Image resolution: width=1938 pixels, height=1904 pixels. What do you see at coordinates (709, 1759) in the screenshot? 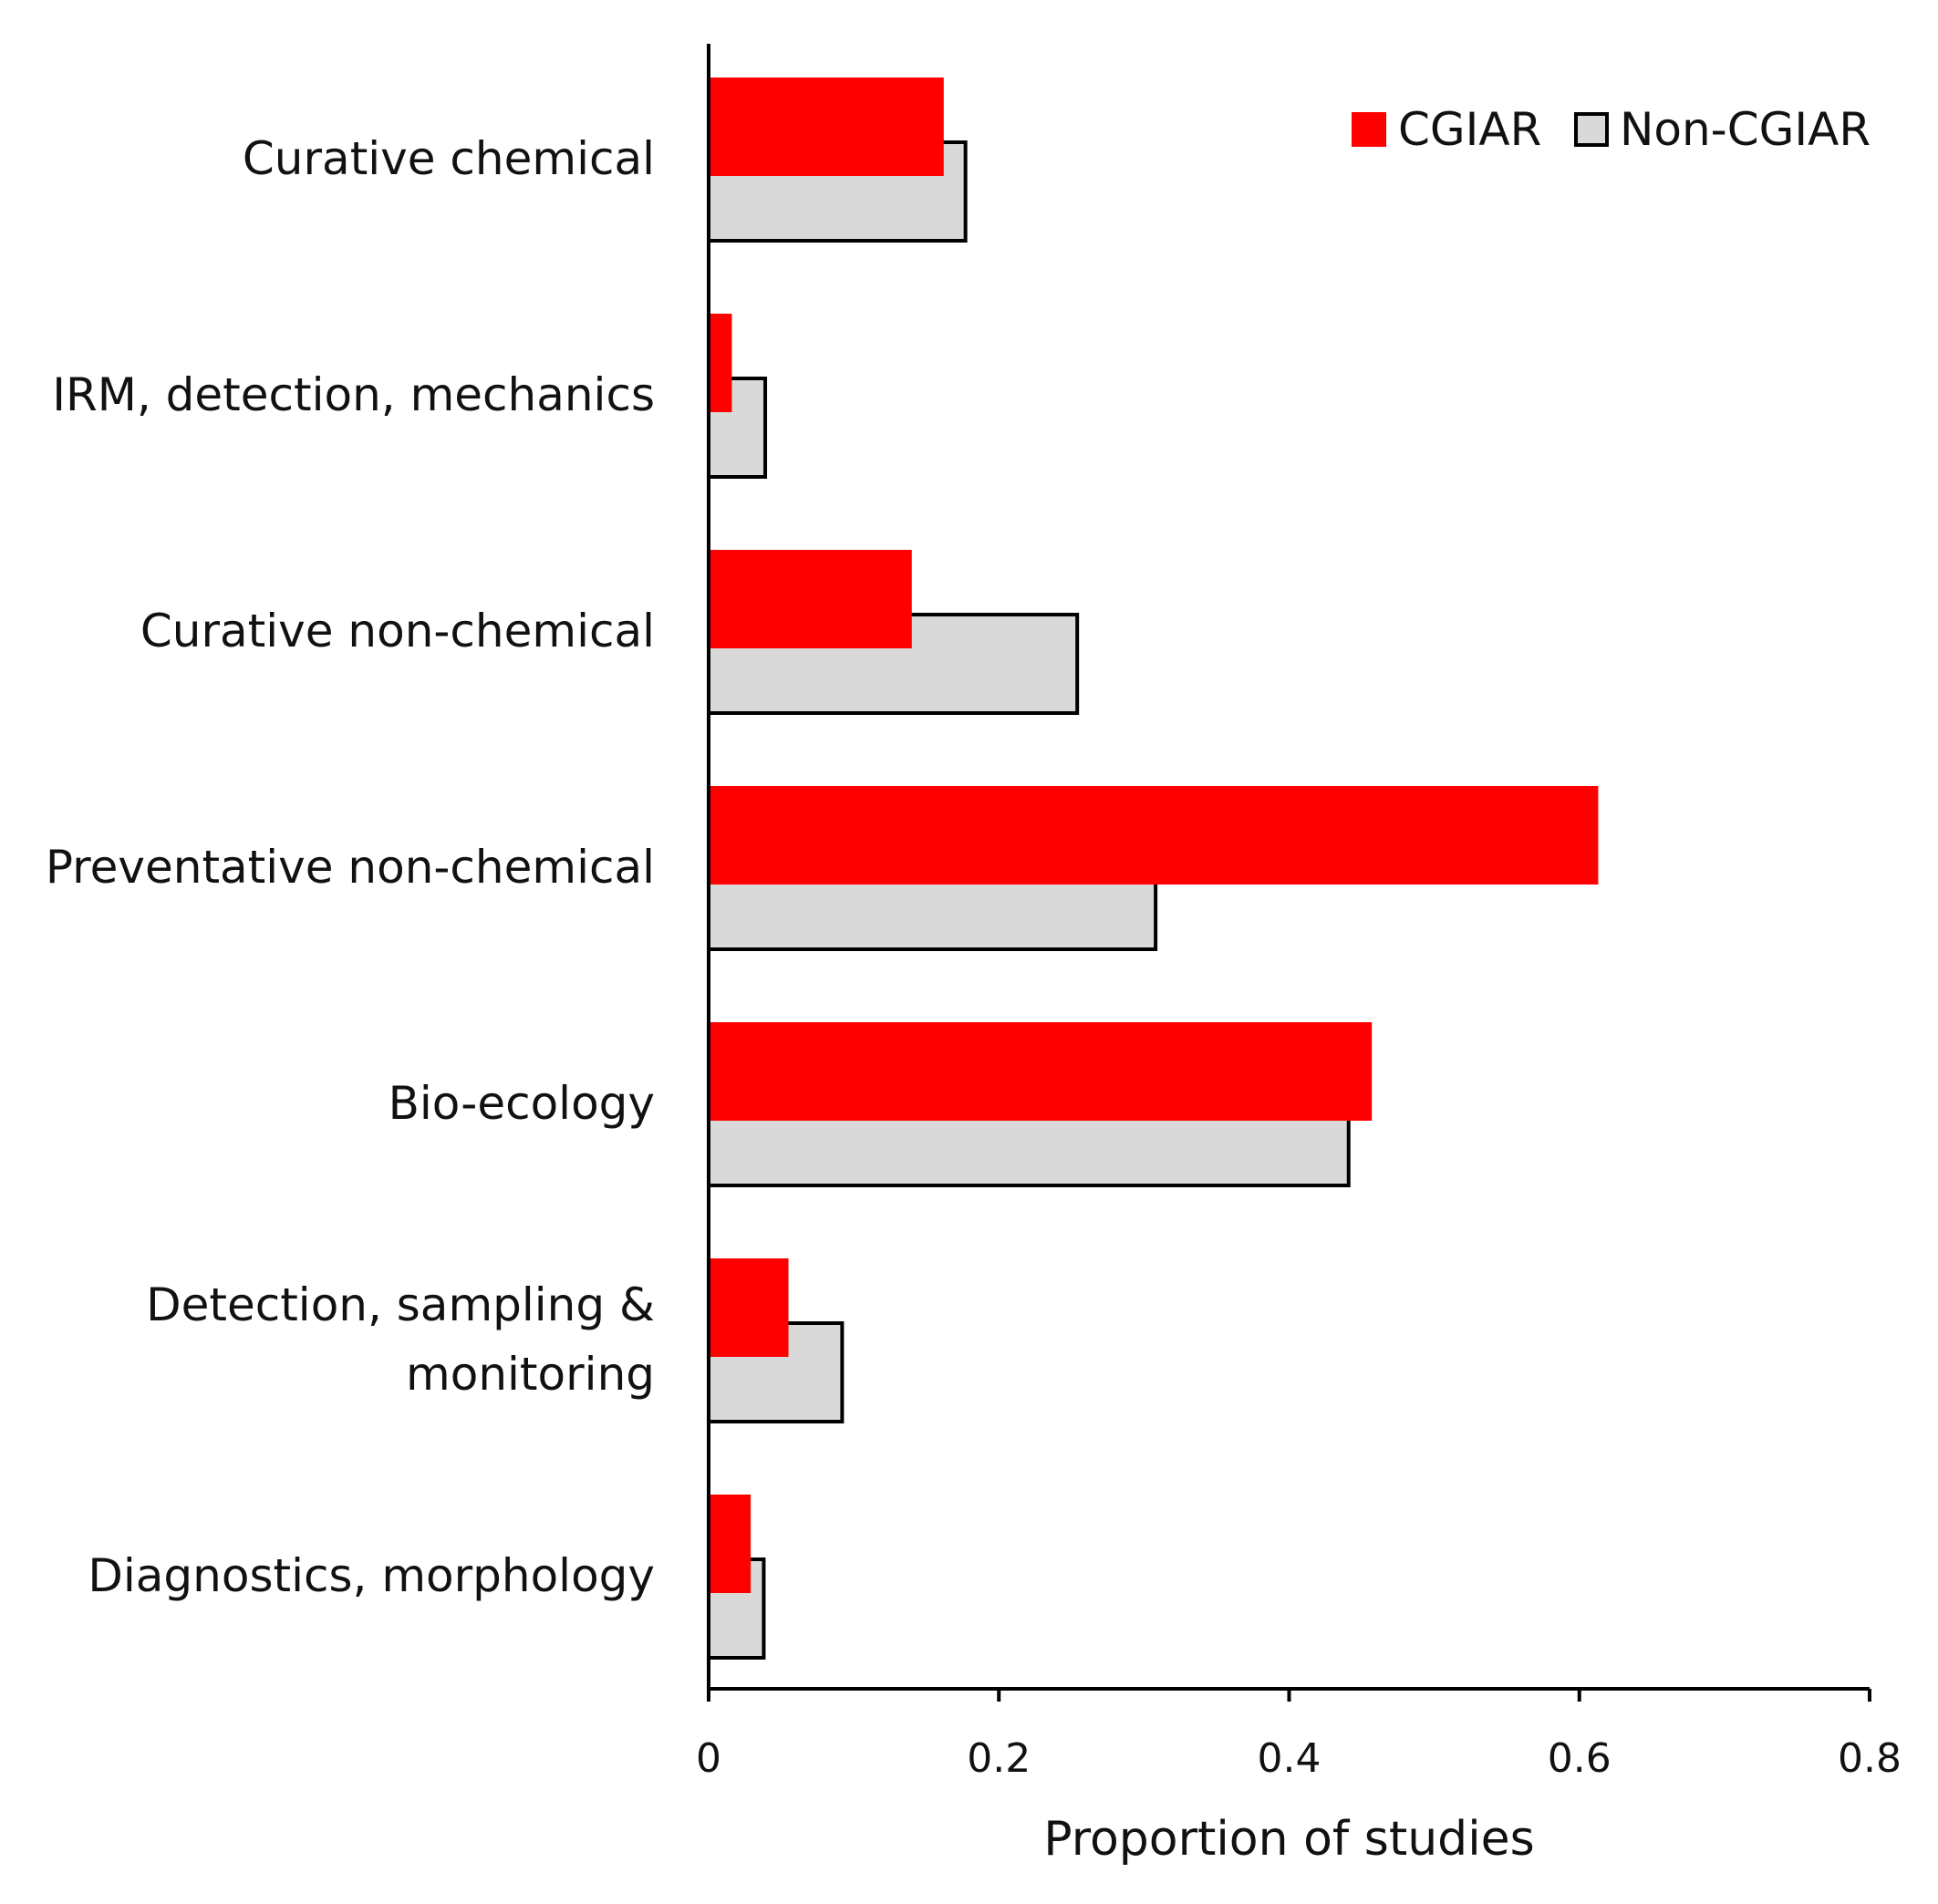
I see `x-tick-label: 0` at bounding box center [709, 1759].